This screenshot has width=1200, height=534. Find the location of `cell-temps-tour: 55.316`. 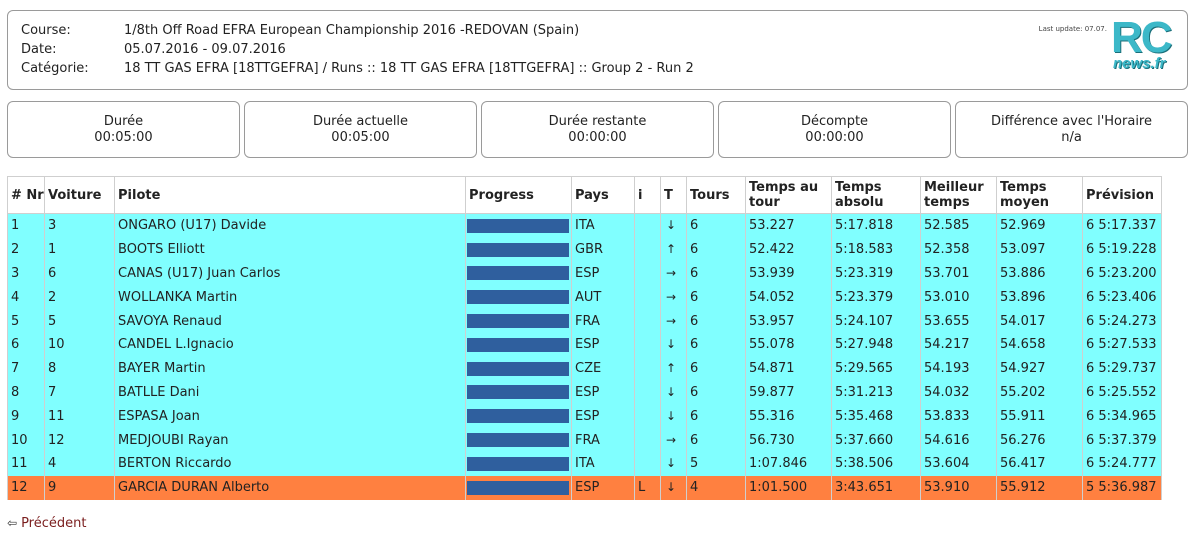

cell-temps-tour: 55.316 is located at coordinates (788, 416).